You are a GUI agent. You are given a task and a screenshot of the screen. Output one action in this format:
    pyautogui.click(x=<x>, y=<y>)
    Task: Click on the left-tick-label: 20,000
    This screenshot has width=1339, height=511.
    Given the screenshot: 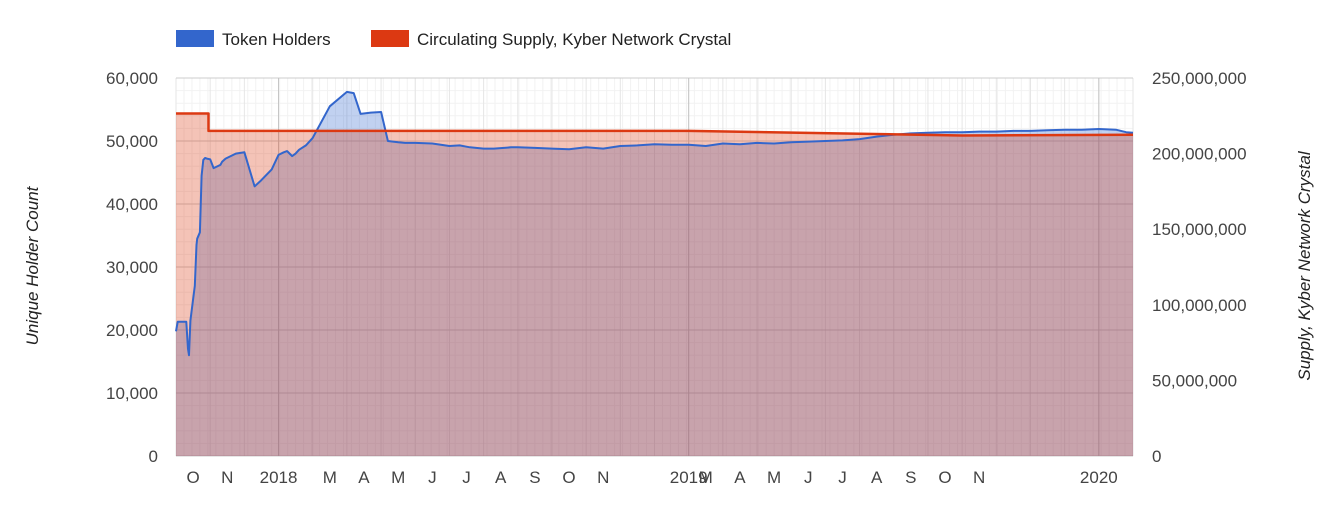 What is the action you would take?
    pyautogui.click(x=132, y=330)
    